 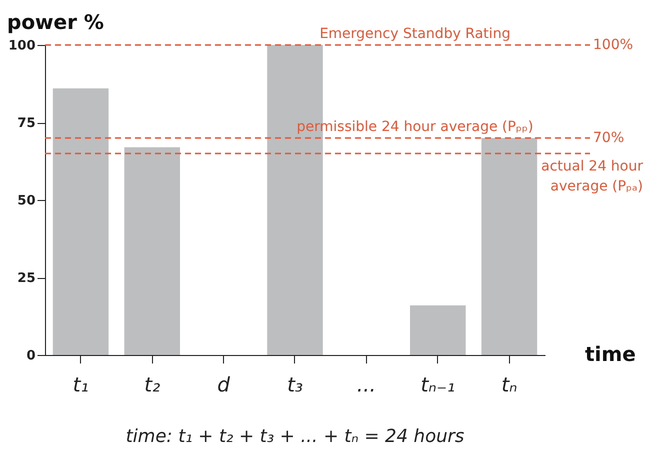 I want to click on x-axis-title: time, so click(x=610, y=354).